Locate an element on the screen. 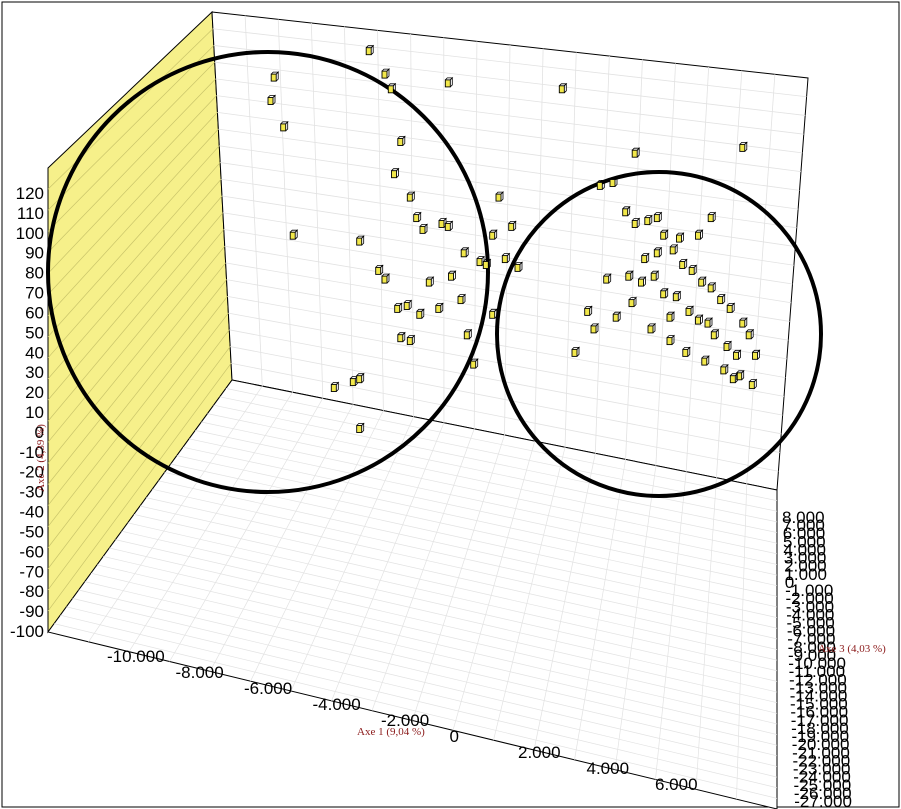 The height and width of the screenshot is (809, 901). x-tick-label: 0 is located at coordinates (454, 736).